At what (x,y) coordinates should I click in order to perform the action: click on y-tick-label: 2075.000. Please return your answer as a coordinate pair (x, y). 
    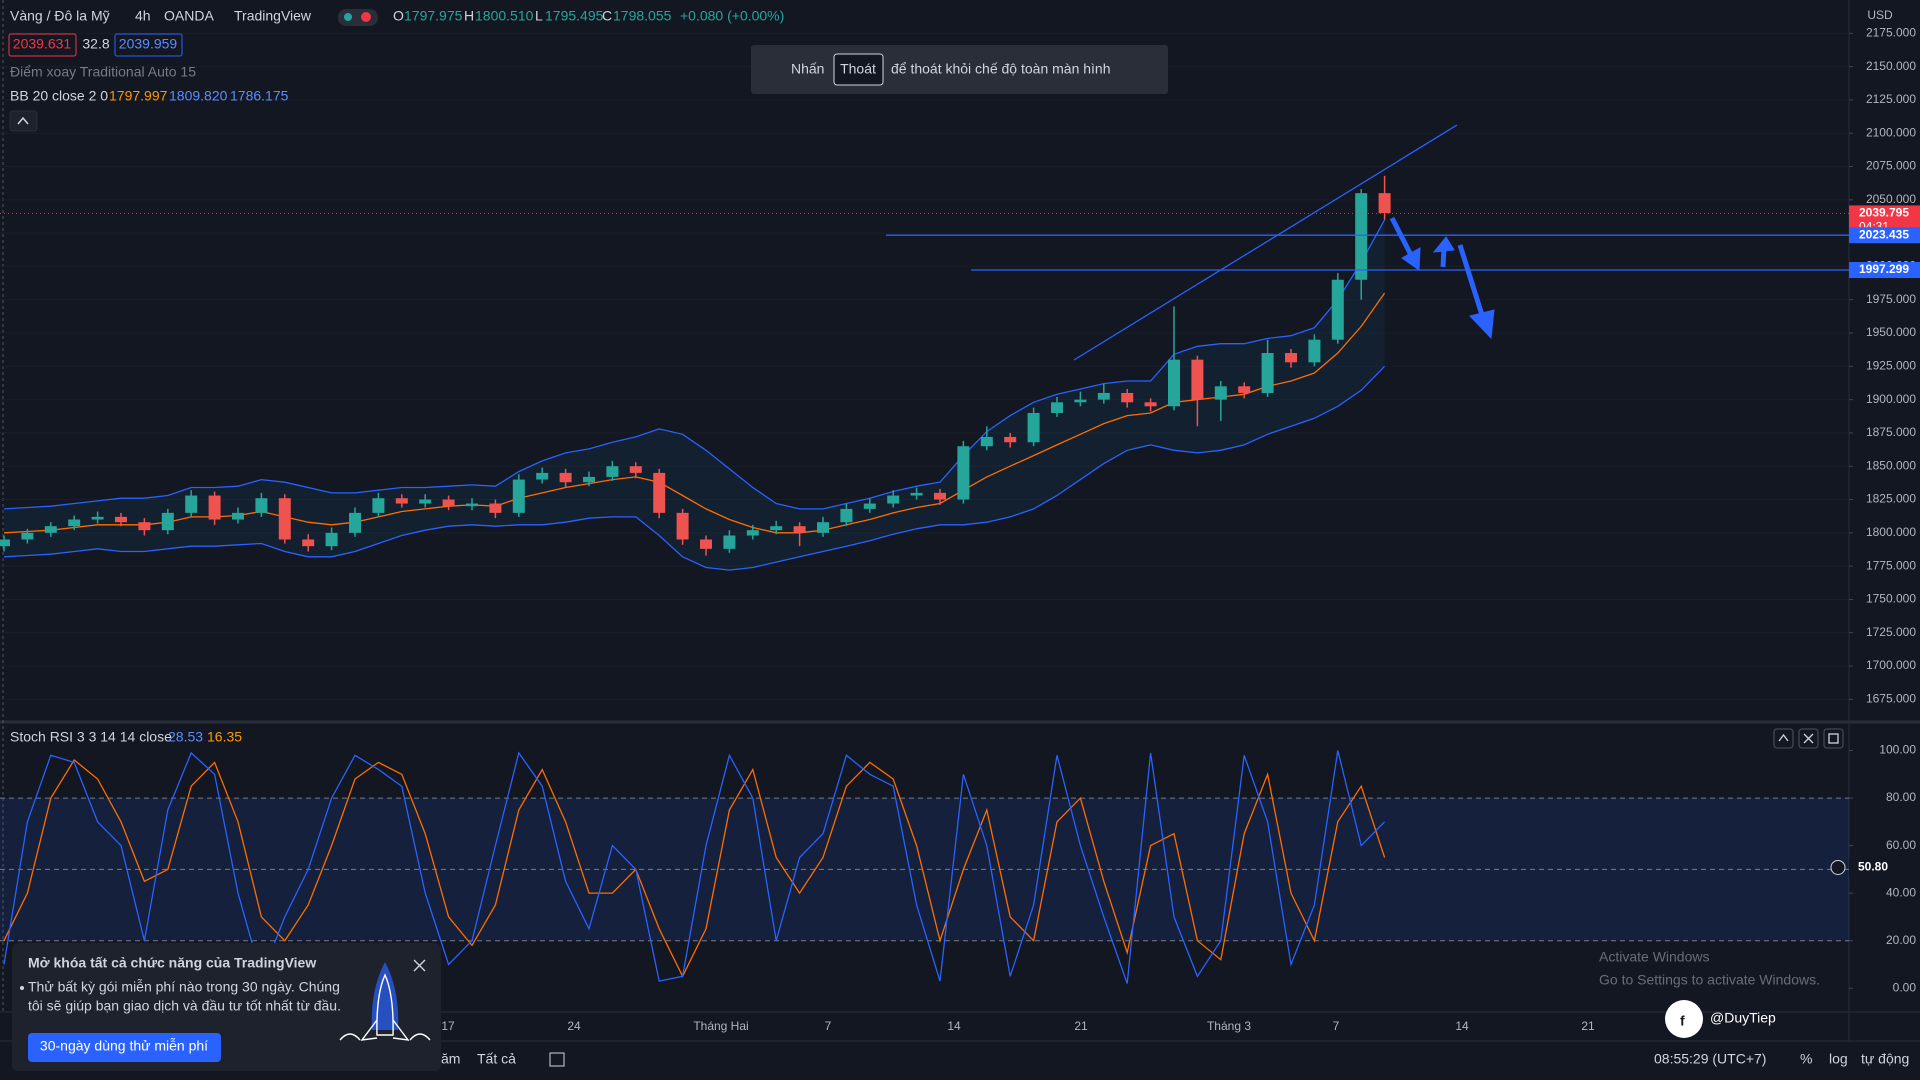
    Looking at the image, I should click on (1891, 166).